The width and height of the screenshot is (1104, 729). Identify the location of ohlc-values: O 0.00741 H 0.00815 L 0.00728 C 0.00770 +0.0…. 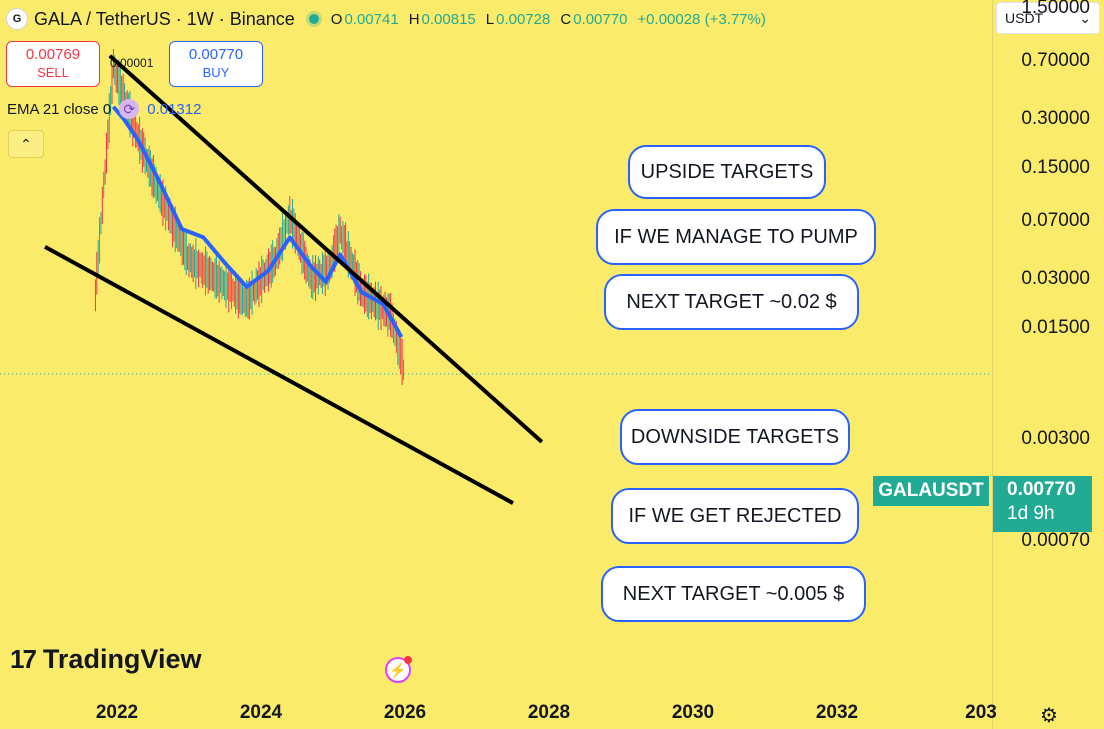
(552, 19).